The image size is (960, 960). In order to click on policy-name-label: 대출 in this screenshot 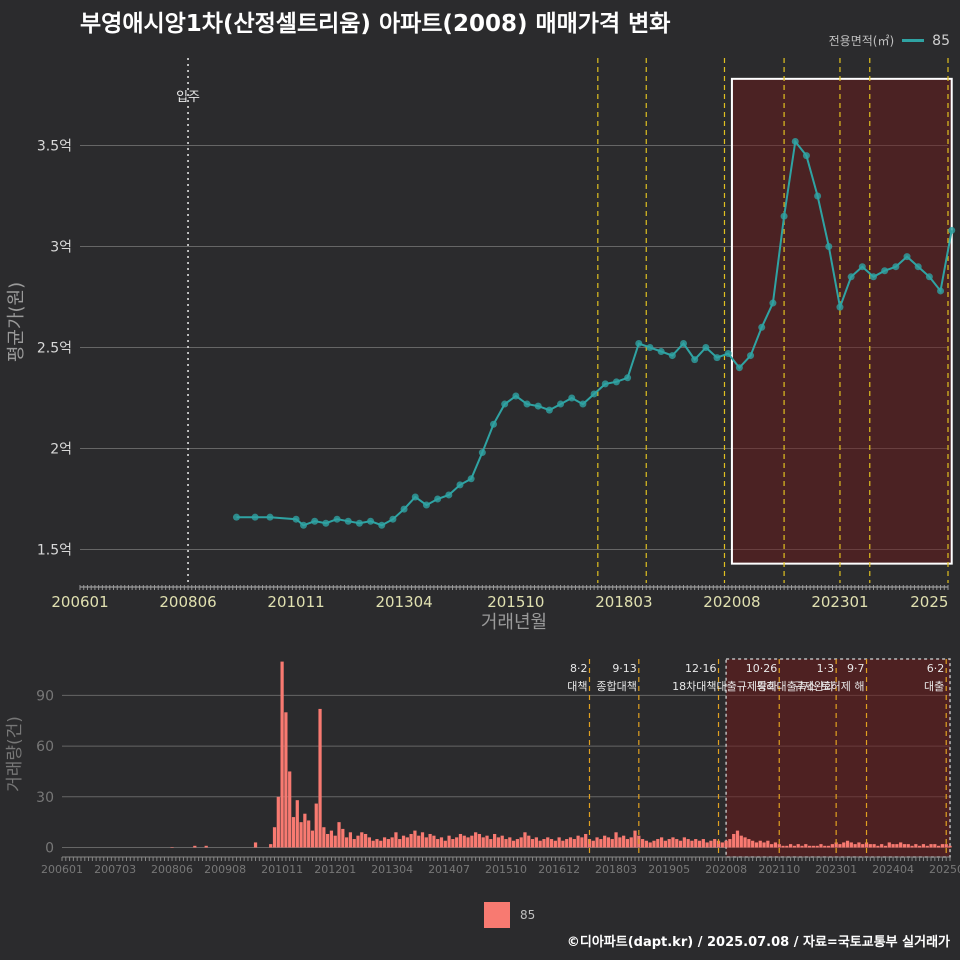, I will do `click(934, 686)`.